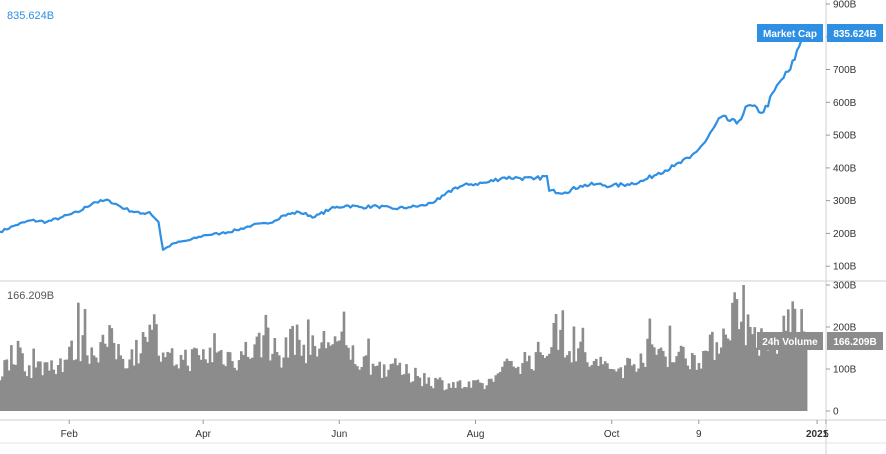  What do you see at coordinates (820, 341) in the screenshot?
I see `volume-price-tag: 24h Volume 166.209B` at bounding box center [820, 341].